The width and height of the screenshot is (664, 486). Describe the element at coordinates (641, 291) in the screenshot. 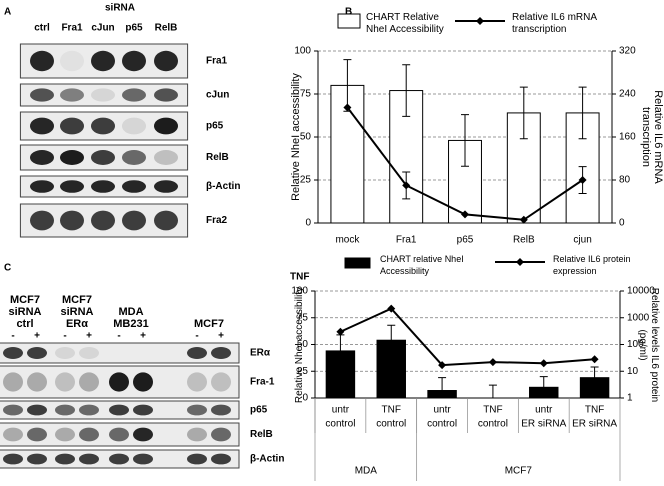

I see `y2-tick-label: 10000` at that location.